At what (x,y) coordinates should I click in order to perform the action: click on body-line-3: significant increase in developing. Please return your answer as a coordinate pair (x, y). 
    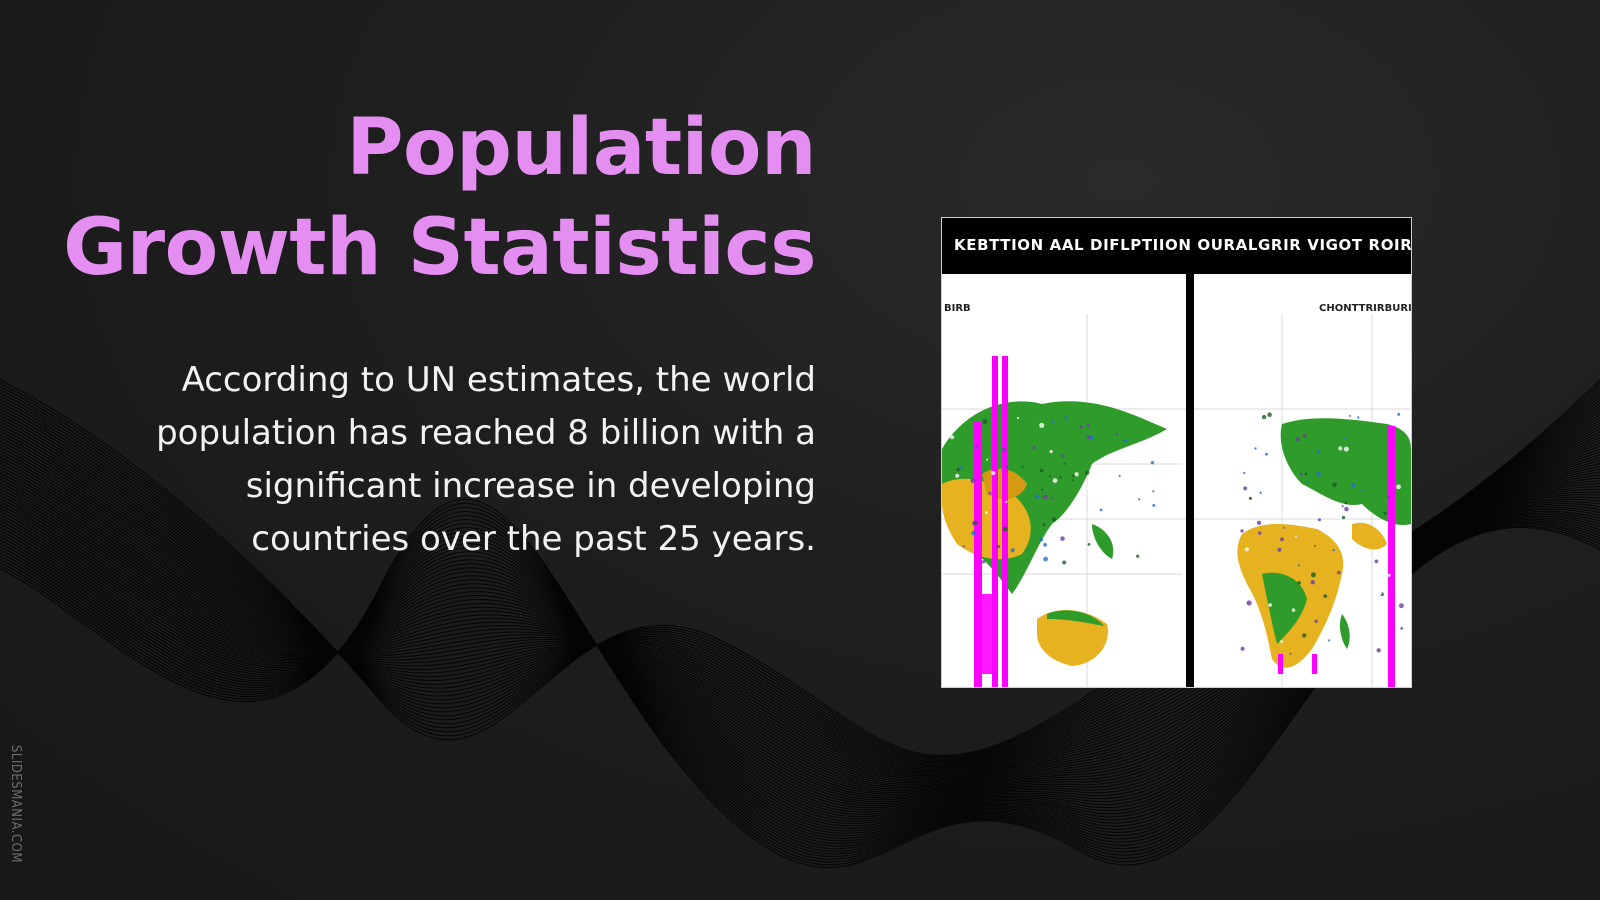
    Looking at the image, I should click on (530, 486).